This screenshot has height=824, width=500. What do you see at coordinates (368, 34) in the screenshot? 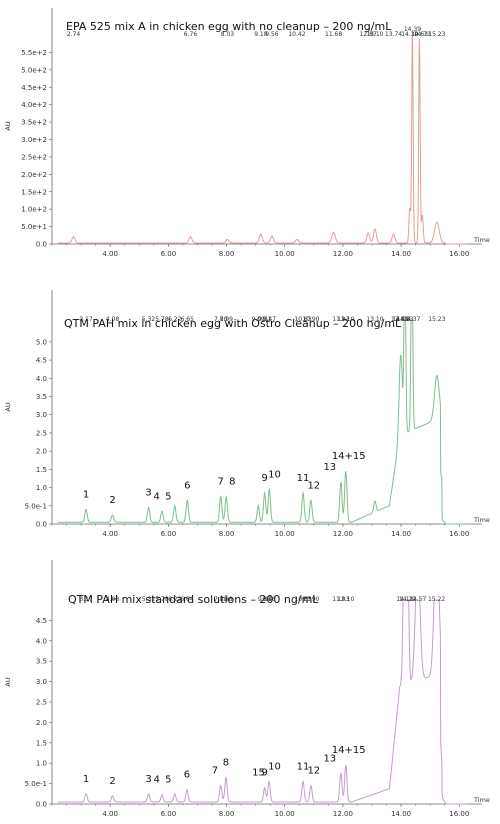
I see `peak-label: 12.87` at bounding box center [368, 34].